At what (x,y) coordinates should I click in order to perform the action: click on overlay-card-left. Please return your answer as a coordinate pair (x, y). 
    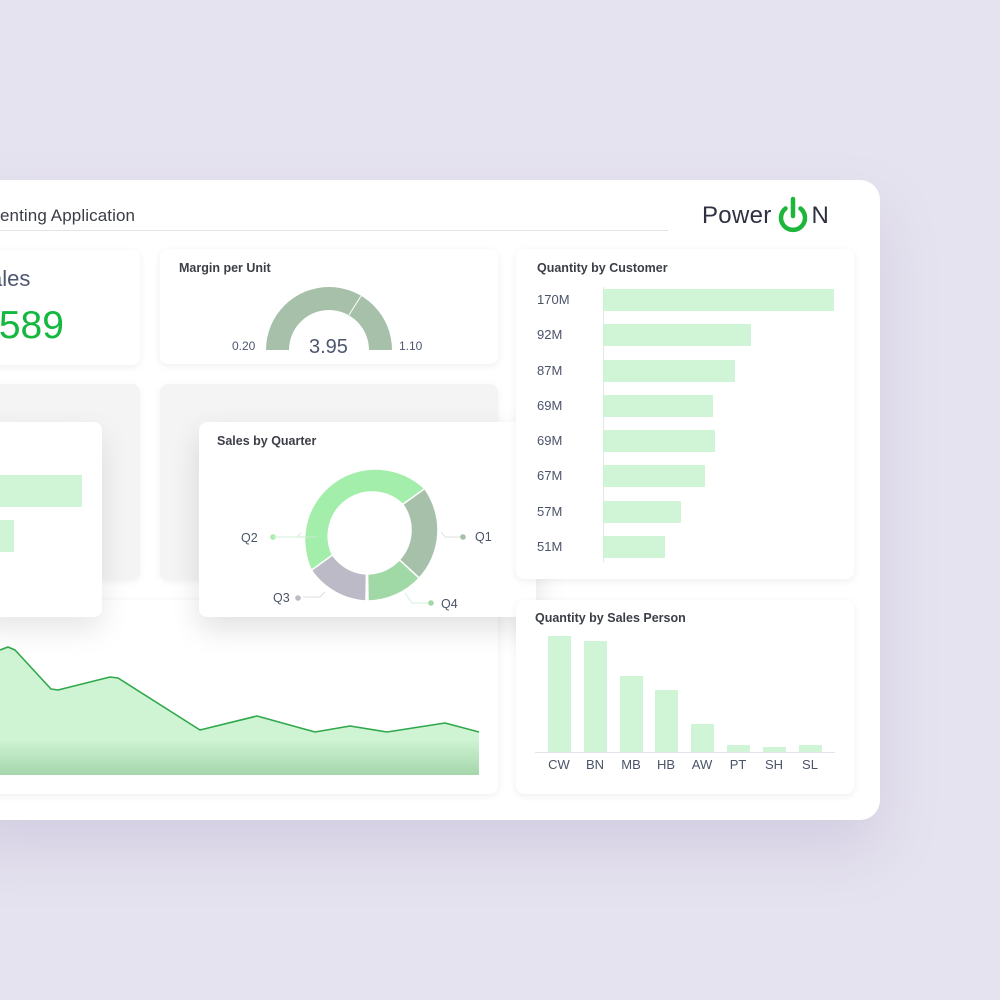
    Looking at the image, I should click on (51, 519).